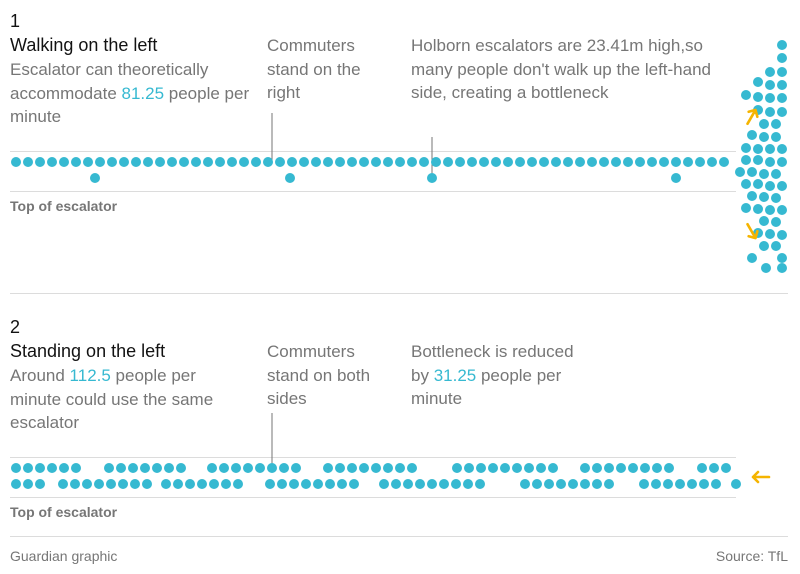 Image resolution: width=800 pixels, height=574 pixels. Describe the element at coordinates (319, 375) in the screenshot. I see `section2-annotation-both-sides: Commuters stand on both sides` at that location.